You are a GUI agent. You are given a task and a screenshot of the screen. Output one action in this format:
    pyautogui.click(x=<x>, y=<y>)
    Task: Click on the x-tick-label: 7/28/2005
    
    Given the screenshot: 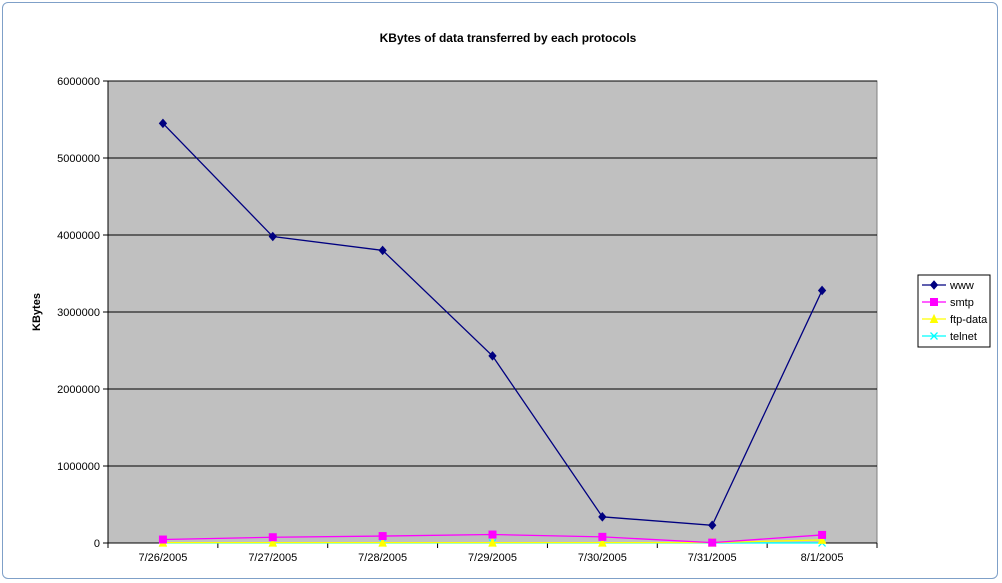 What is the action you would take?
    pyautogui.click(x=382, y=558)
    